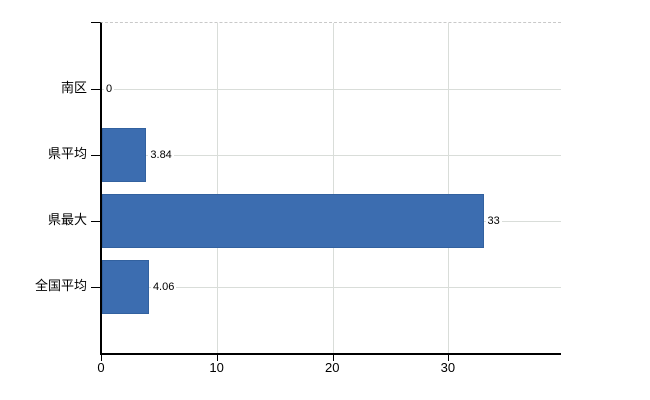  I want to click on category-label: 全国平均, so click(60, 285).